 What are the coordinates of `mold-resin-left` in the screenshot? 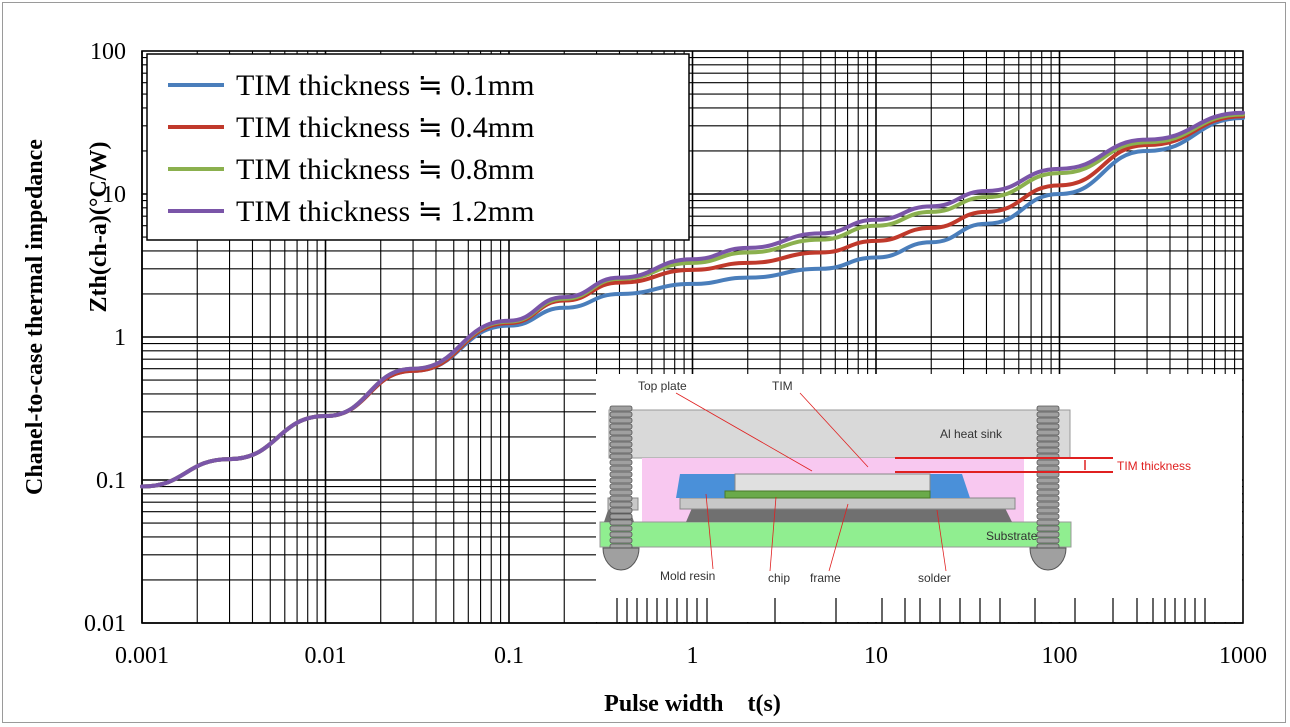 It's located at (705, 486).